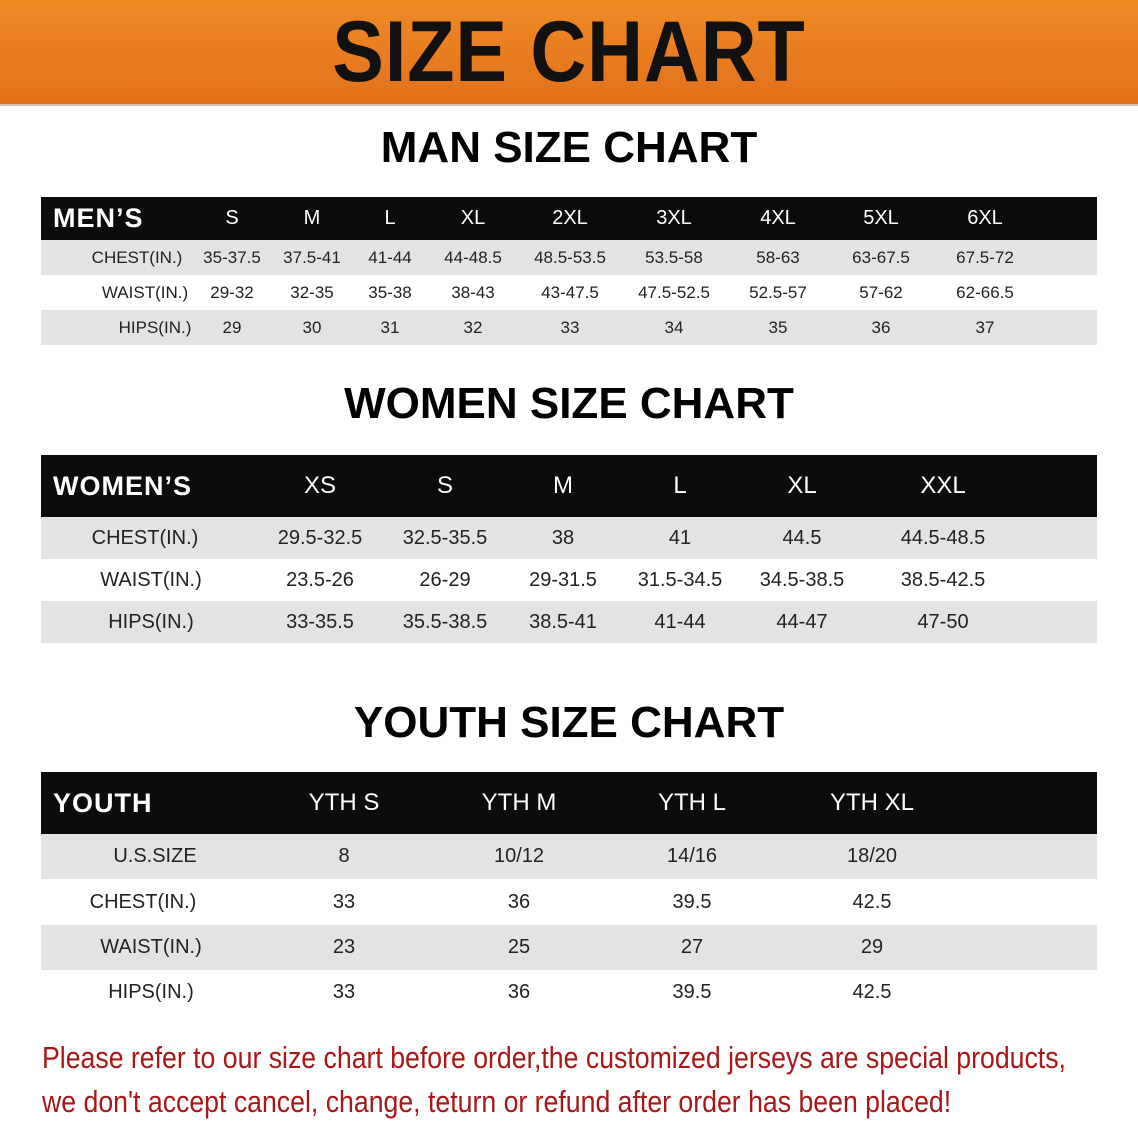 The image size is (1138, 1132). I want to click on table-cell: 57-62, so click(881, 292).